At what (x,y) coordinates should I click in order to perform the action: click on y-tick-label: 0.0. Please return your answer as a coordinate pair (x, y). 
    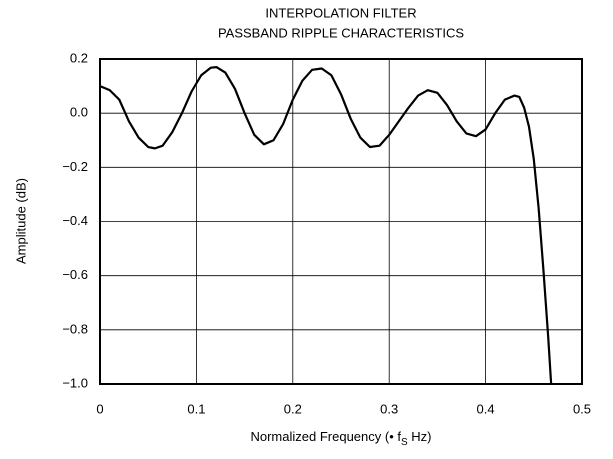
    Looking at the image, I should click on (79, 112).